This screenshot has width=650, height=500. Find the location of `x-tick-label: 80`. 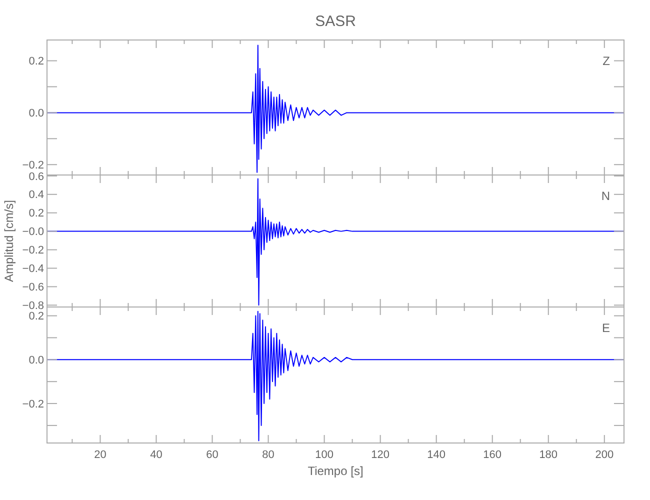

x-tick-label: 80 is located at coordinates (268, 455).